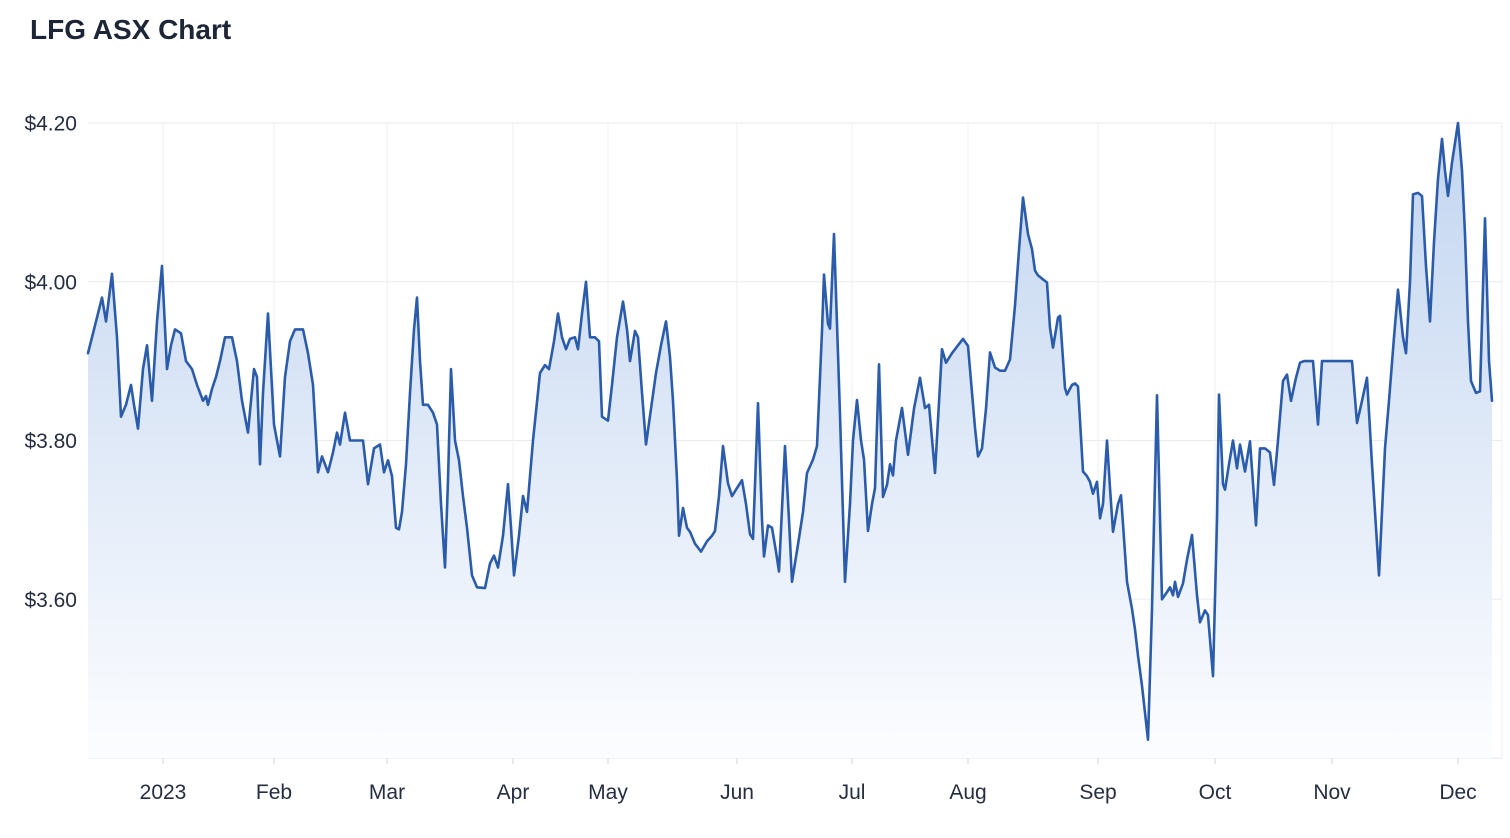 Image resolution: width=1510 pixels, height=838 pixels. What do you see at coordinates (274, 792) in the screenshot?
I see `x-axis-label: Feb` at bounding box center [274, 792].